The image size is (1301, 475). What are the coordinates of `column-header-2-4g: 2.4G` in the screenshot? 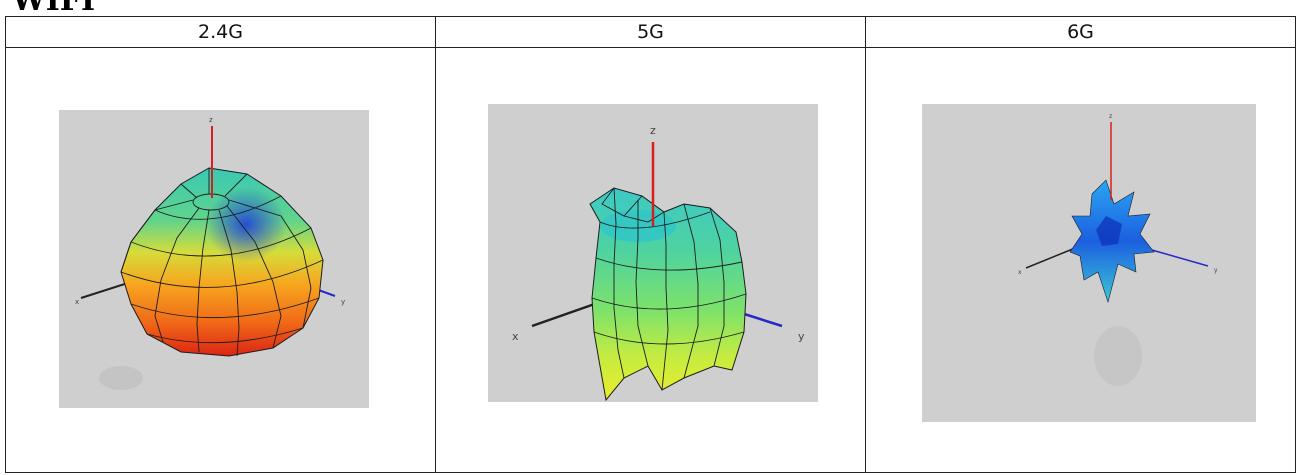 It's located at (220, 32).